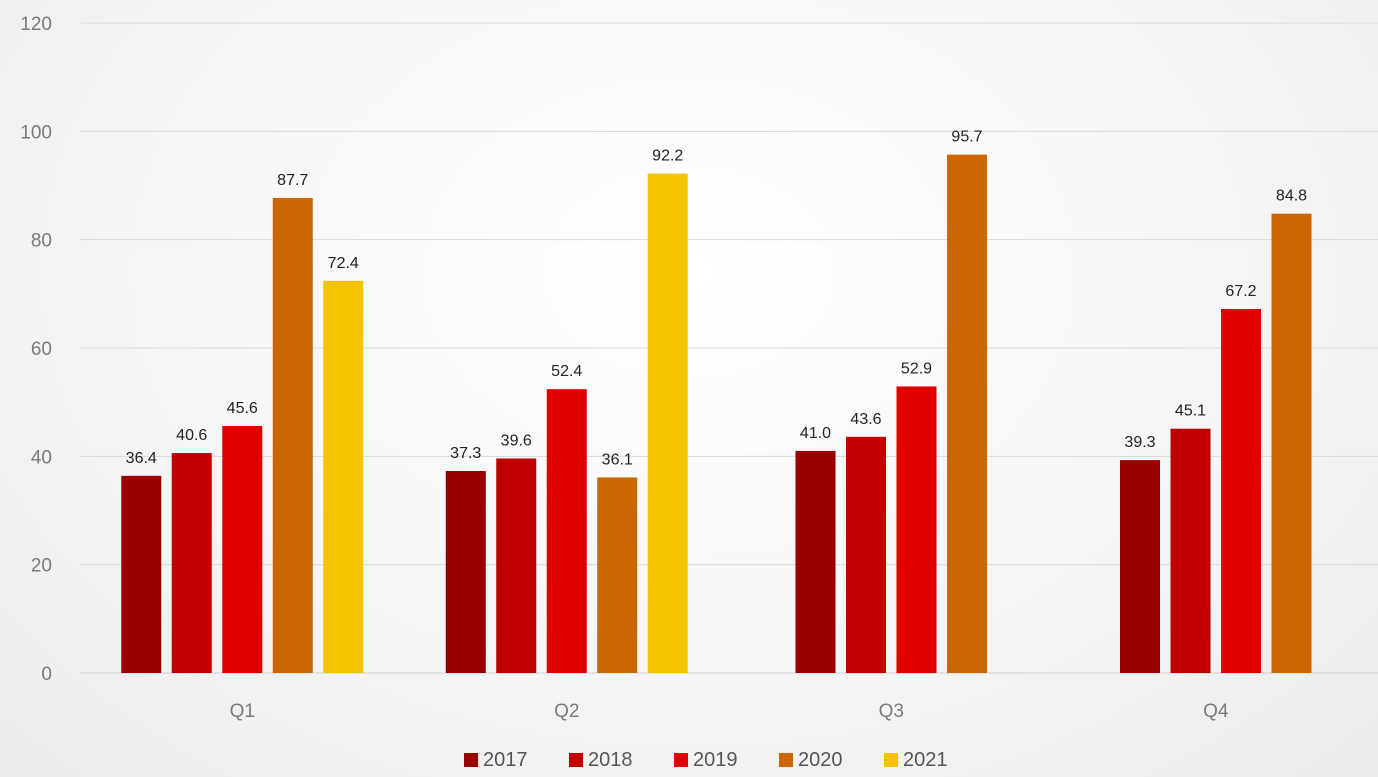 The height and width of the screenshot is (777, 1378). Describe the element at coordinates (141, 574) in the screenshot. I see `bar-2017-Q1` at that location.